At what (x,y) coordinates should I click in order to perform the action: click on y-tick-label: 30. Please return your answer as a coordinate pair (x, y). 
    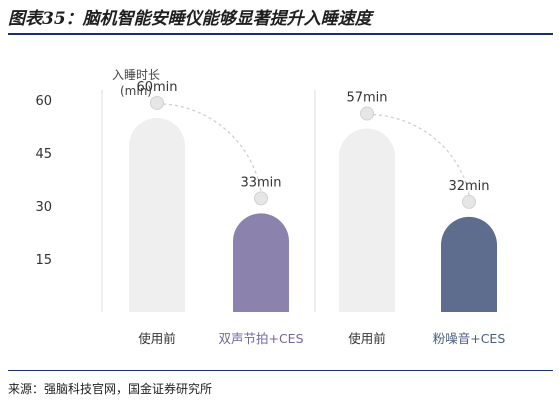
    Looking at the image, I should click on (43, 207).